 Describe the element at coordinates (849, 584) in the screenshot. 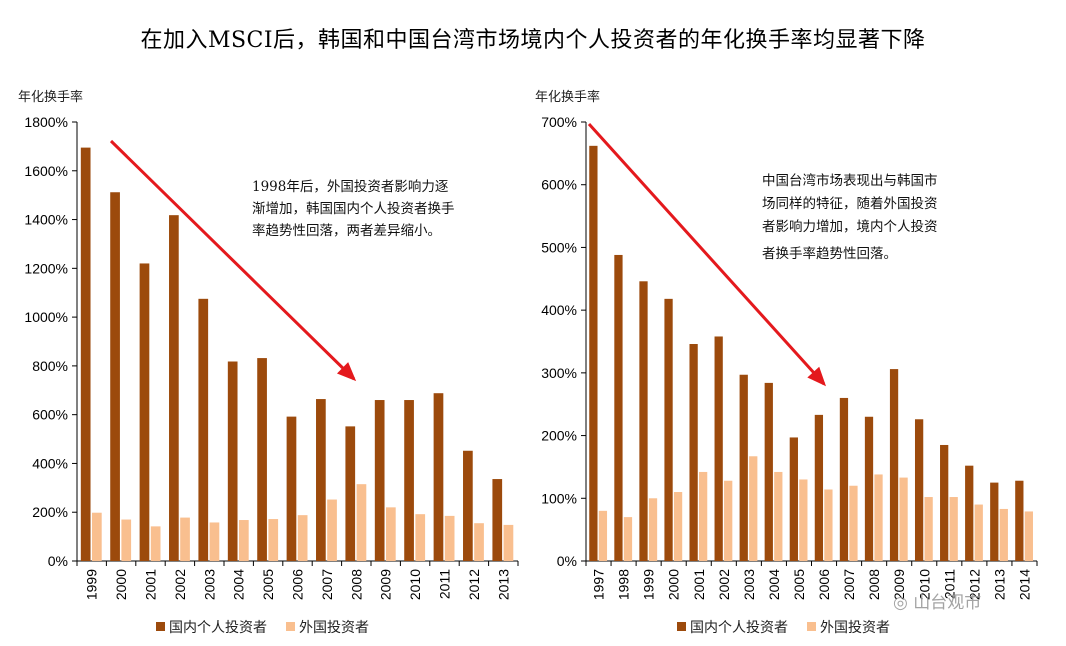

I see `taiwan-xtick-label: 2007` at that location.